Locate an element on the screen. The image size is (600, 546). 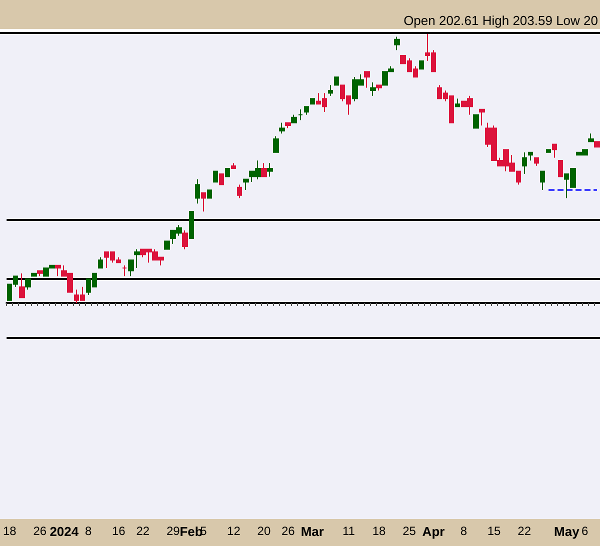
x-tick-label: Apr is located at coordinates (433, 531).